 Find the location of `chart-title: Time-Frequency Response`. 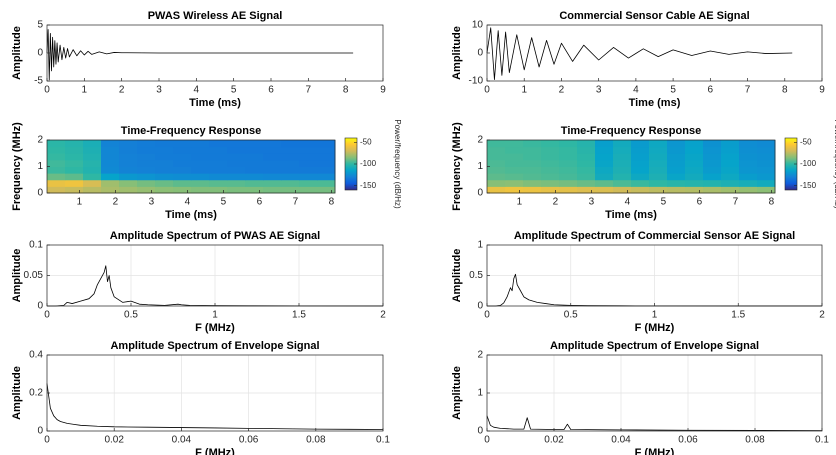

chart-title: Time-Frequency Response is located at coordinates (631, 131).